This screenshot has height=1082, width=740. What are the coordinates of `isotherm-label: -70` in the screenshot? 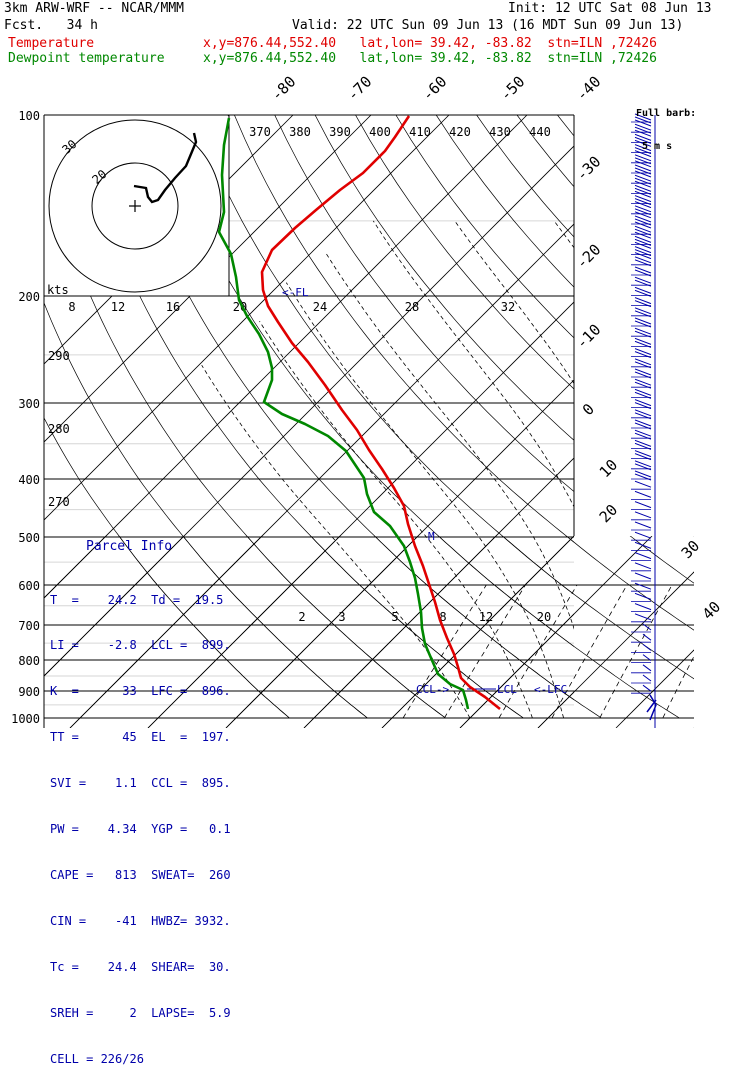 It's located at (360, 89).